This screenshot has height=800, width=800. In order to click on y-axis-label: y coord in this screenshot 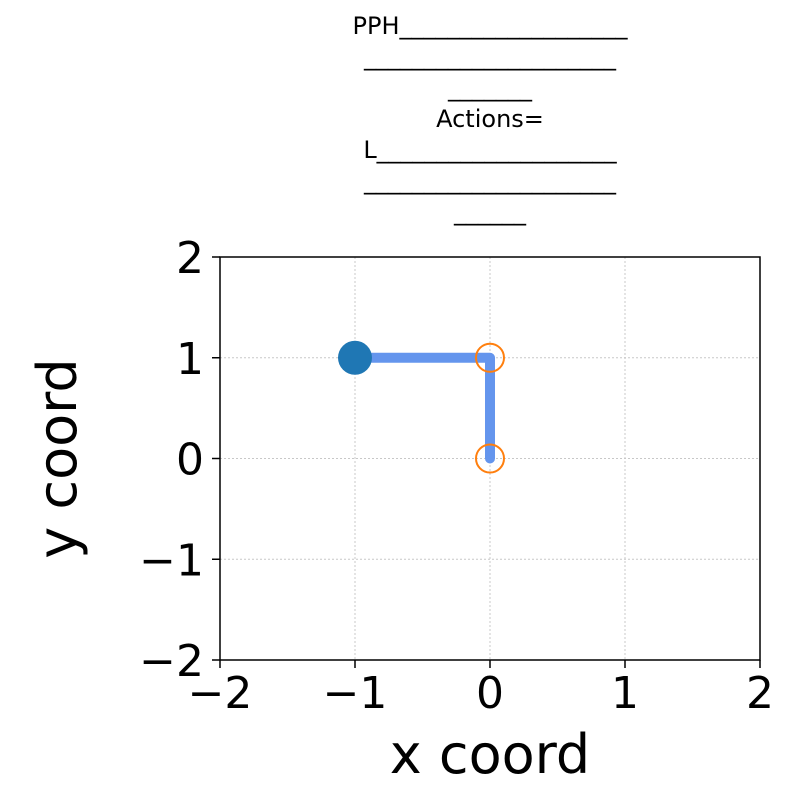, I will do `click(57, 458)`.